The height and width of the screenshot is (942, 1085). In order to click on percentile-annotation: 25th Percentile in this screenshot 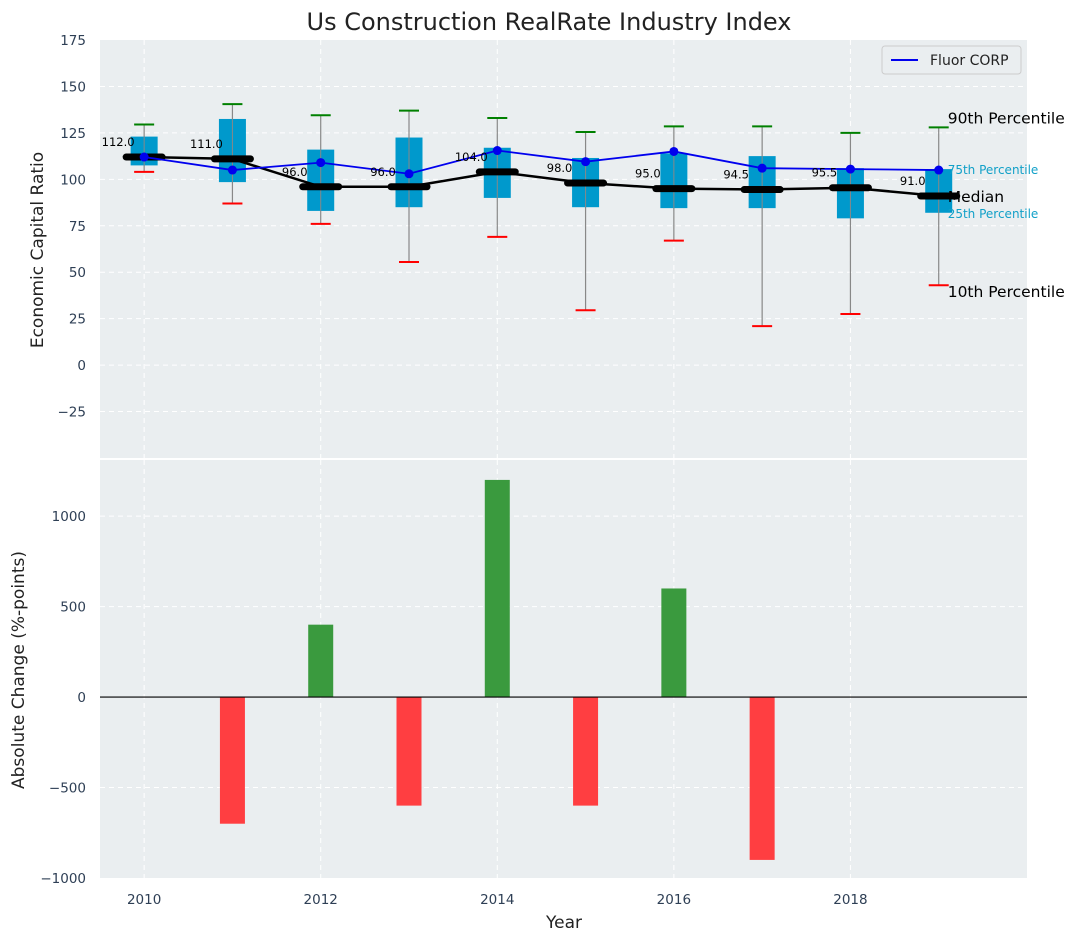, I will do `click(993, 214)`.